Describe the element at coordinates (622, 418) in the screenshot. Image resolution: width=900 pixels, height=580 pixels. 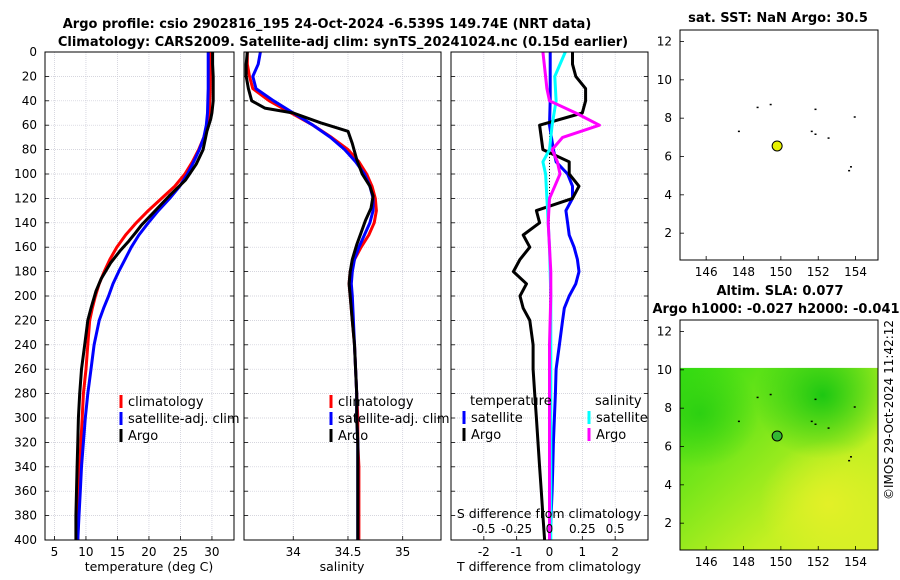
I see `legend-s-satellite: satellite` at that location.